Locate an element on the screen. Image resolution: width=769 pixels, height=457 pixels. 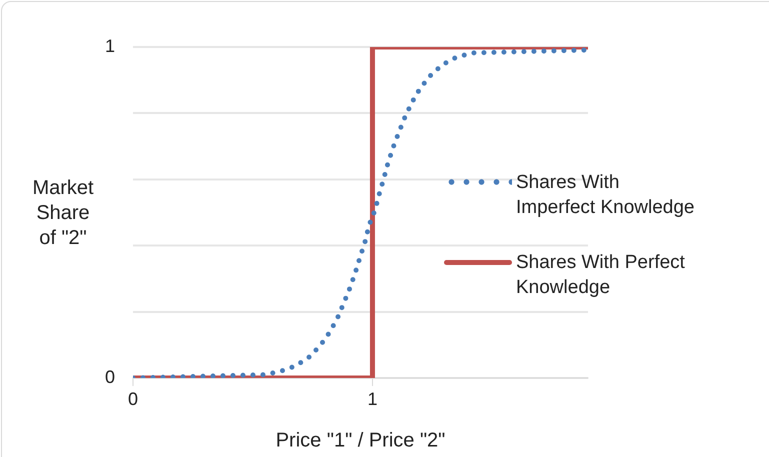
y-axis-title: Market Share of "2" is located at coordinates (63, 213).